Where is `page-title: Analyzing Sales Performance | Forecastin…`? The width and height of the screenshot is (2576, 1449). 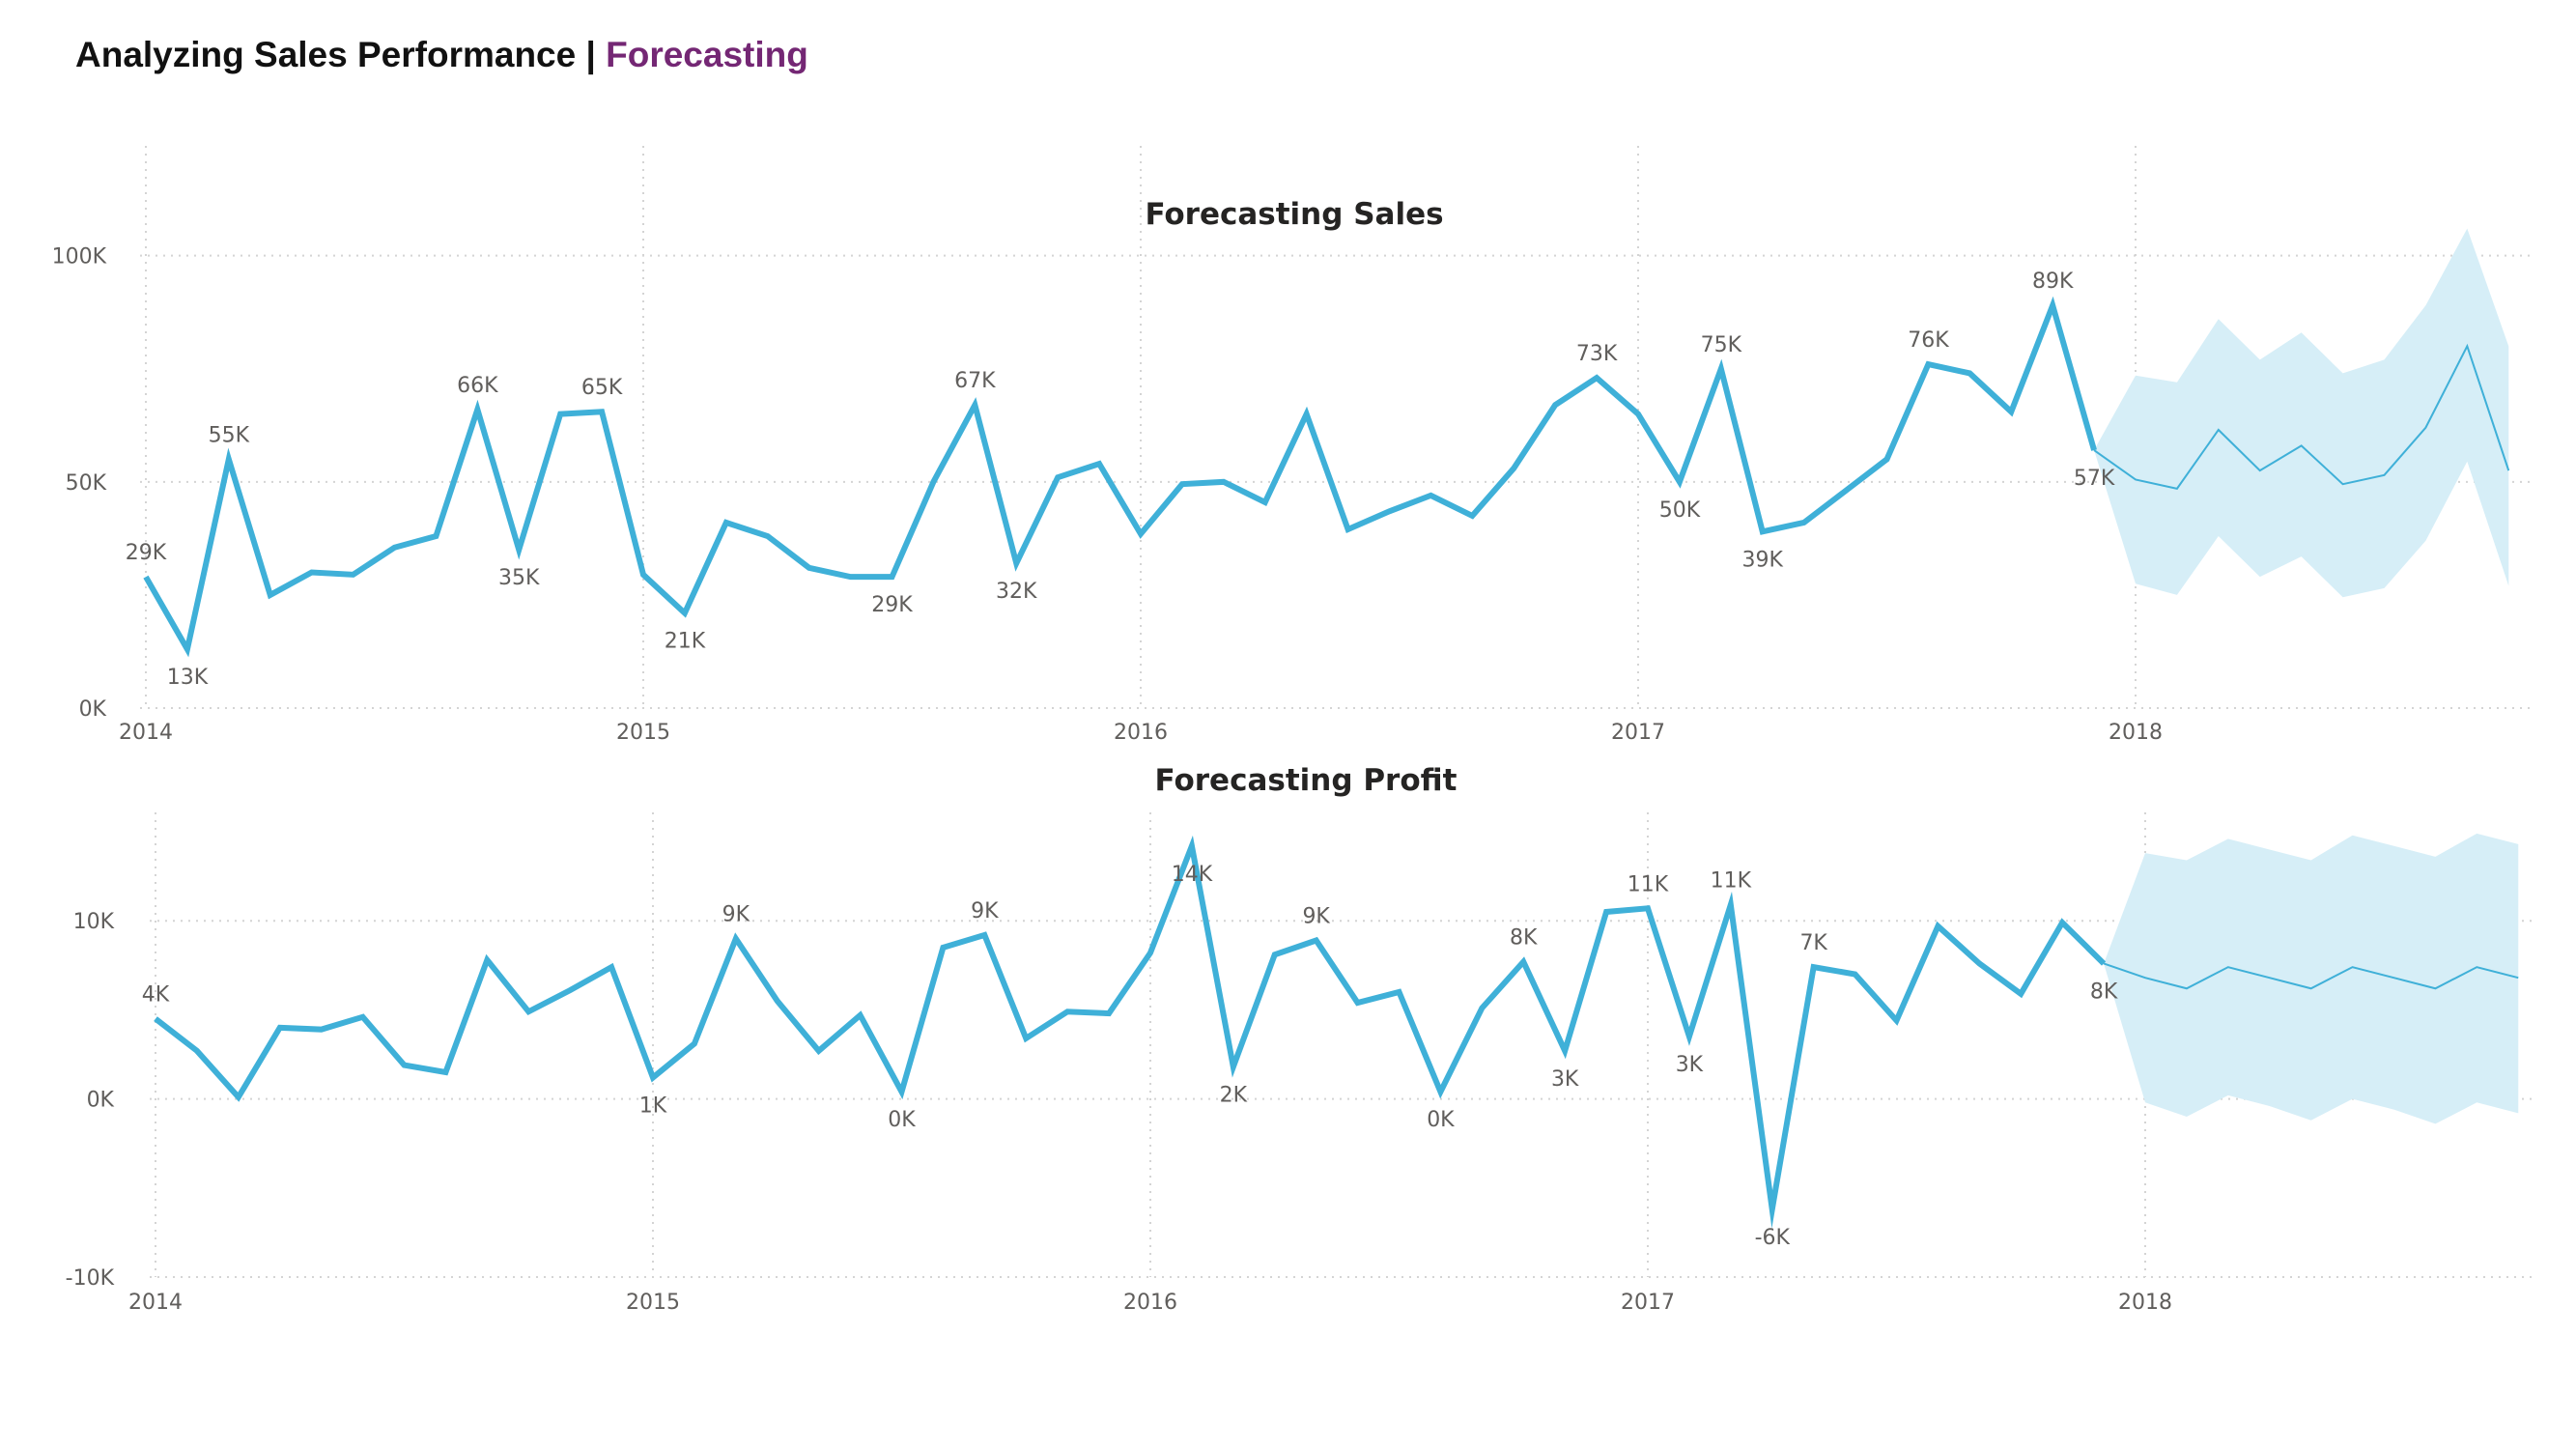 page-title: Analyzing Sales Performance | Forecastin… is located at coordinates (441, 55).